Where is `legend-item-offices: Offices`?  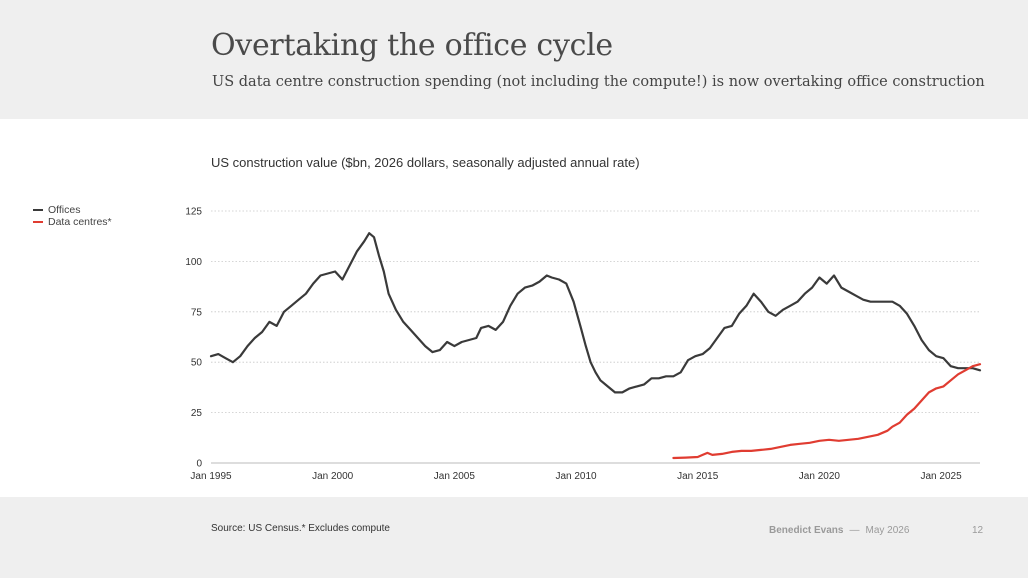
legend-item-offices: Offices is located at coordinates (72, 210).